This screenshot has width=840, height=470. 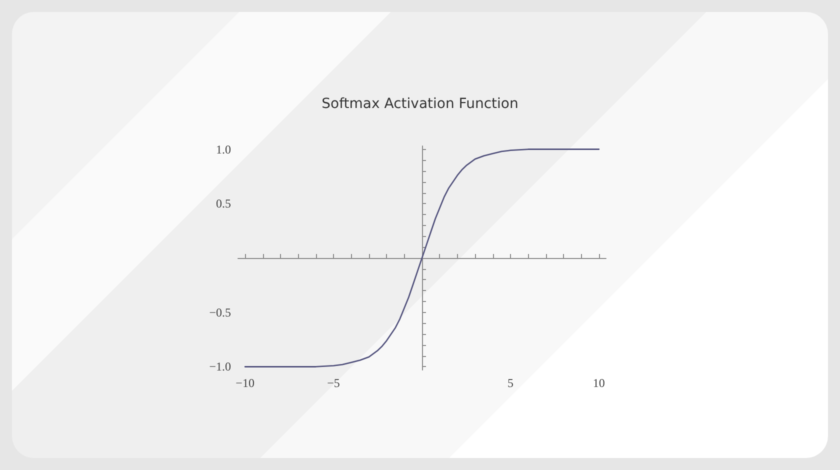 What do you see at coordinates (420, 104) in the screenshot?
I see `chart-title: Softmax Activation Function` at bounding box center [420, 104].